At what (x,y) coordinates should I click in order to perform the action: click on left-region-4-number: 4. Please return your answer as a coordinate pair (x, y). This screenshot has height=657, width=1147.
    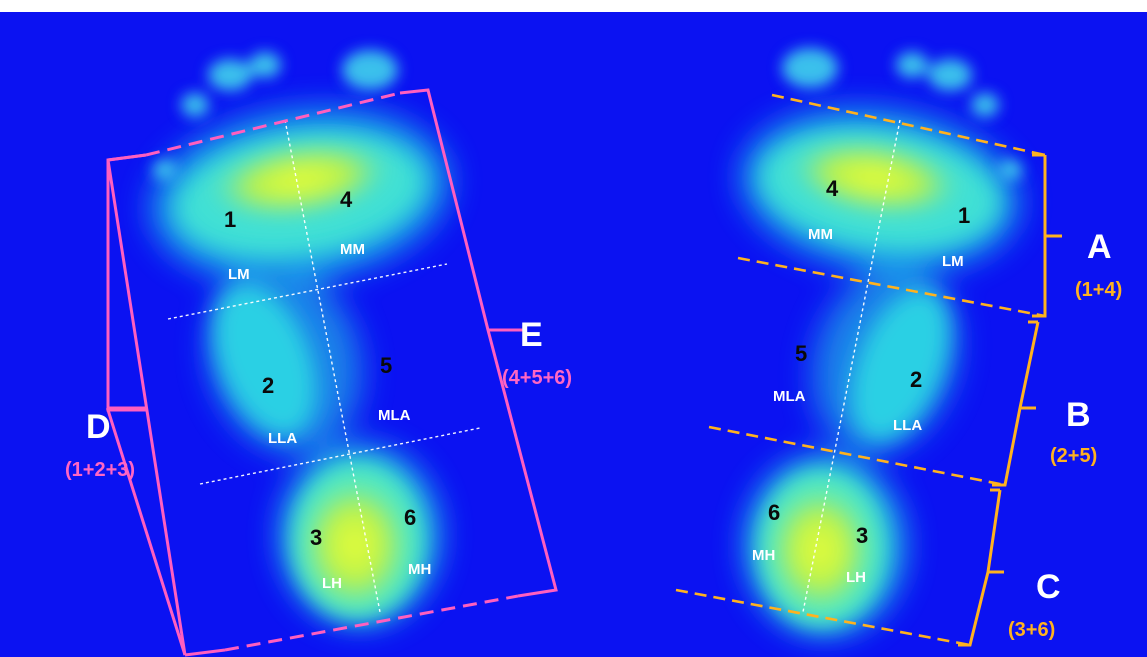
    Looking at the image, I should click on (346, 199).